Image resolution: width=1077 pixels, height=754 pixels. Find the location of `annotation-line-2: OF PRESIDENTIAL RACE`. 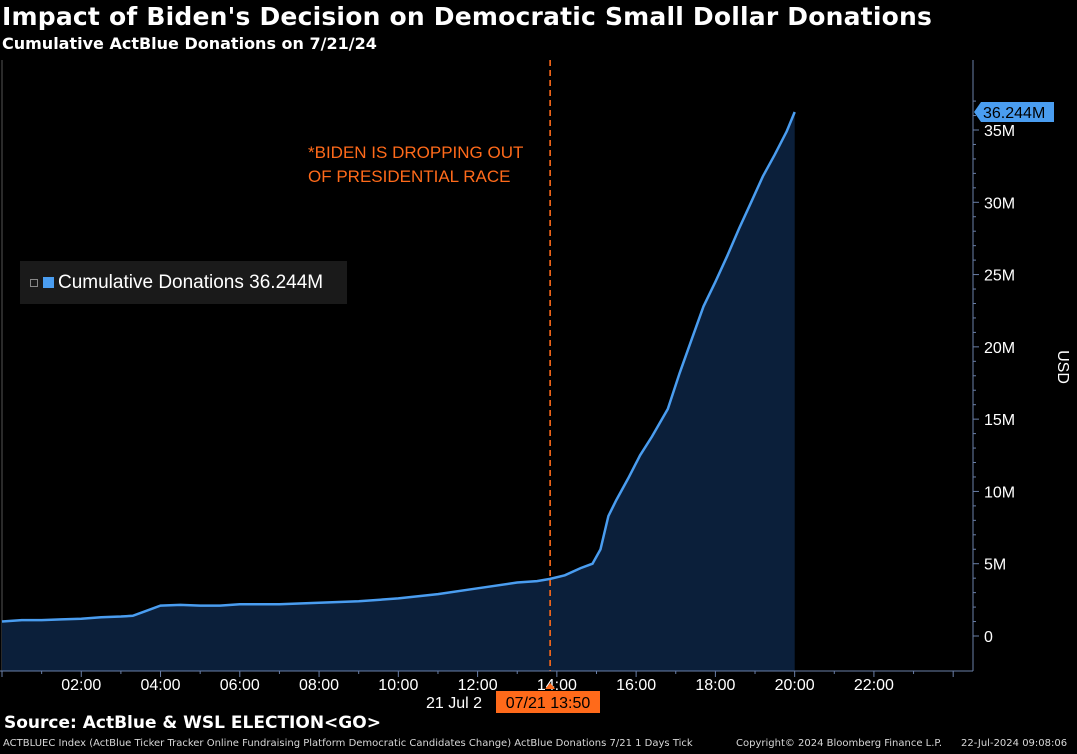

annotation-line-2: OF PRESIDENTIAL RACE is located at coordinates (409, 176).